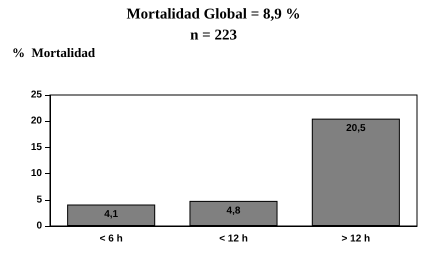 The width and height of the screenshot is (443, 272). What do you see at coordinates (36, 174) in the screenshot?
I see `y-tick-label: 10` at bounding box center [36, 174].